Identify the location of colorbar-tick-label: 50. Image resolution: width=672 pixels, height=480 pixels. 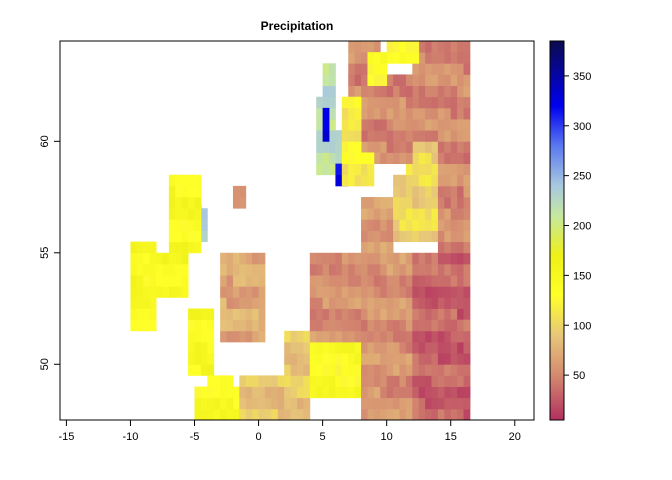
(579, 376).